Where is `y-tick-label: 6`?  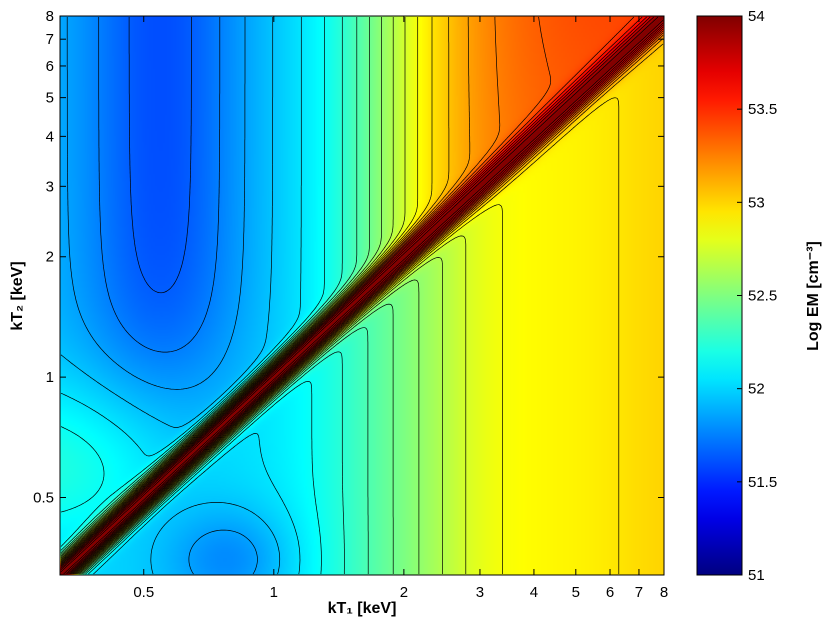 y-tick-label: 6 is located at coordinates (50, 66).